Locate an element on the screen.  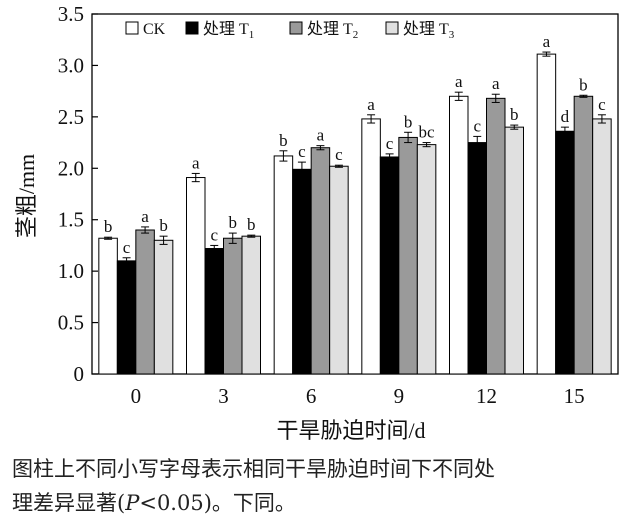
legend-subscript: 3 is located at coordinates (452, 35).